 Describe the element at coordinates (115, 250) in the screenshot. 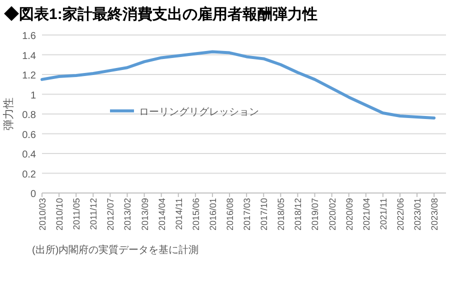

I see `text: (出所)内閣府の実質データを基に計測` at that location.